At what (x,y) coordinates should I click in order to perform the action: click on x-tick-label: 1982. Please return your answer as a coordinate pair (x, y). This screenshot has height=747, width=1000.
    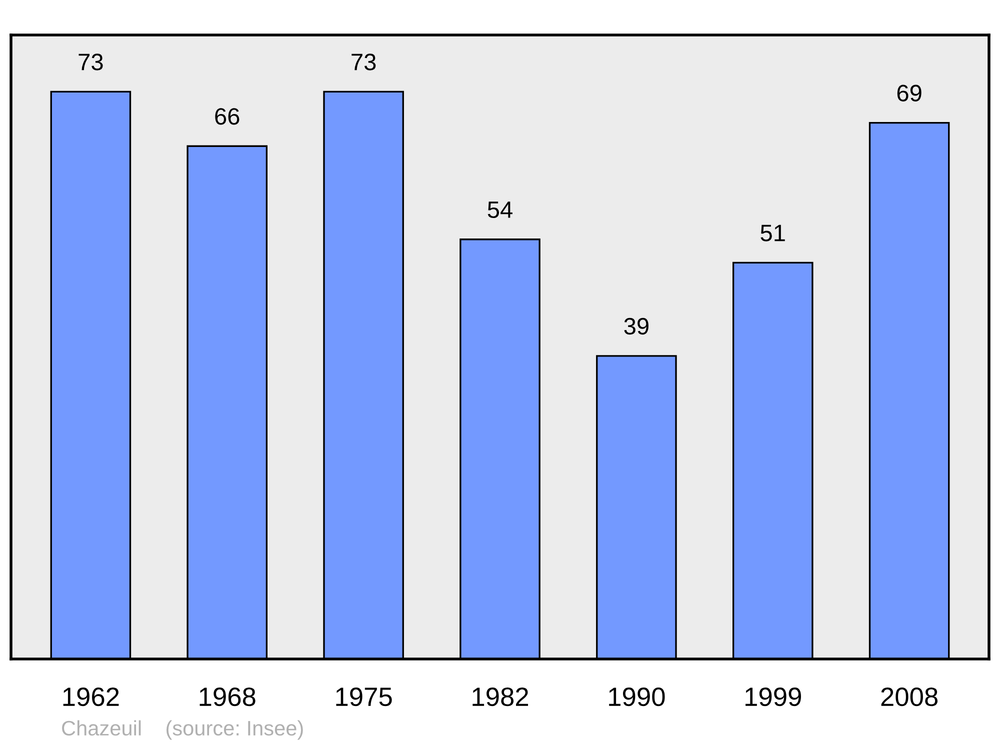
    Looking at the image, I should click on (500, 696).